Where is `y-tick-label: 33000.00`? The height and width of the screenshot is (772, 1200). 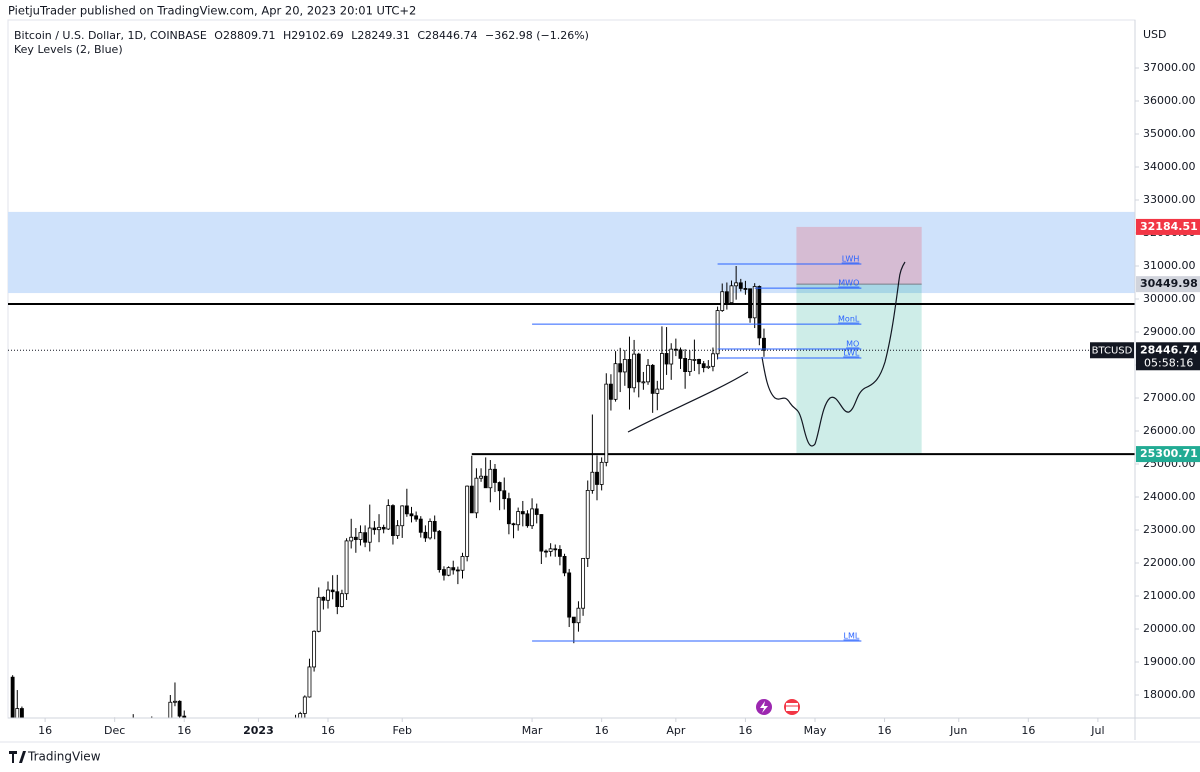
y-tick-label: 33000.00 is located at coordinates (1169, 199).